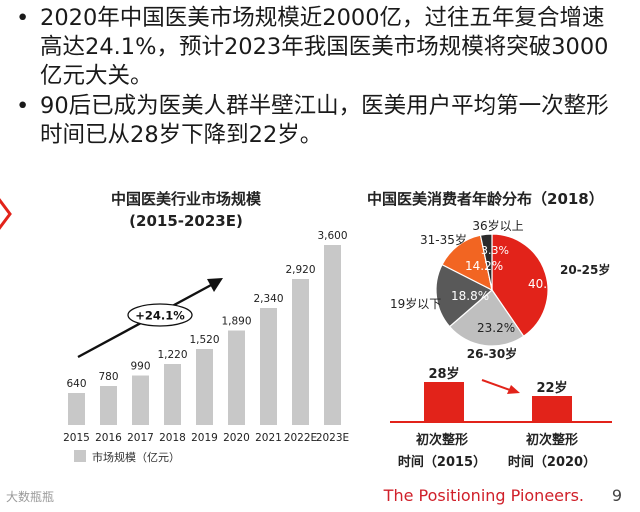 The image size is (640, 512). What do you see at coordinates (76, 438) in the screenshot?
I see `x-tick-2015: 2015` at bounding box center [76, 438].